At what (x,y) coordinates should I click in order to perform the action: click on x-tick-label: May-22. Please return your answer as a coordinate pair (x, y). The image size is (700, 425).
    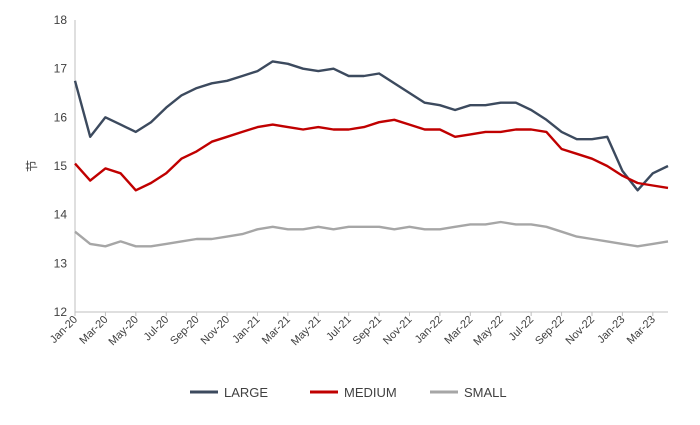
    Looking at the image, I should click on (488, 331).